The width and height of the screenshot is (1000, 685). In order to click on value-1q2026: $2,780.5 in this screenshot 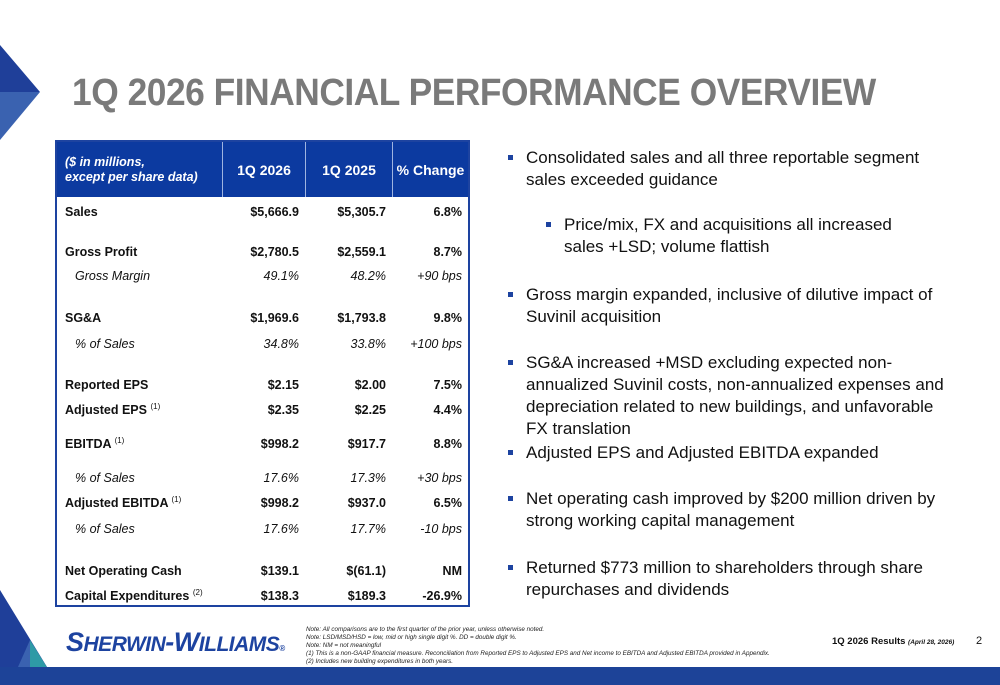, I will do `click(274, 252)`.